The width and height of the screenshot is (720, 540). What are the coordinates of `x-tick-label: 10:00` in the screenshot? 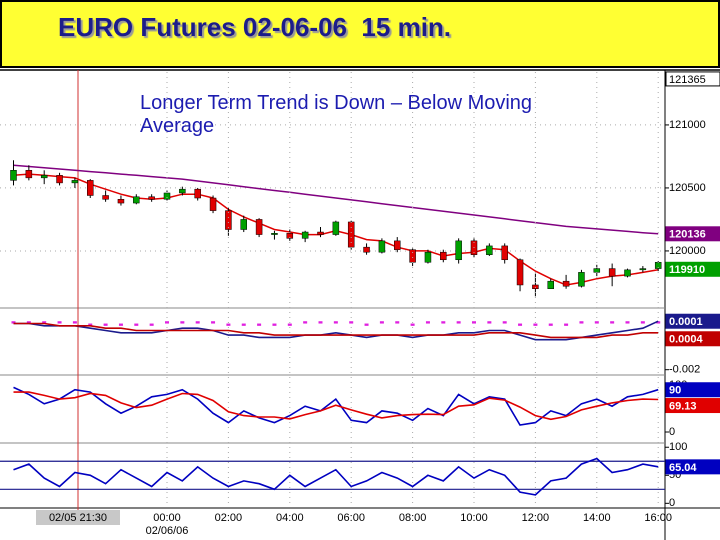 It's located at (474, 518).